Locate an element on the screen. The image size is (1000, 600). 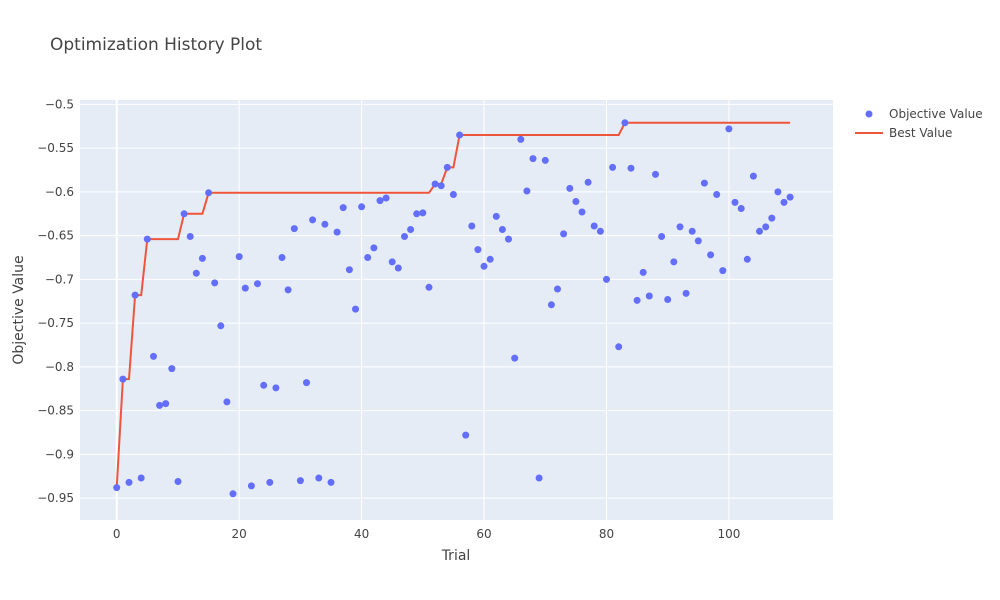
legend-objective-label: Objective Value is located at coordinates (936, 114).